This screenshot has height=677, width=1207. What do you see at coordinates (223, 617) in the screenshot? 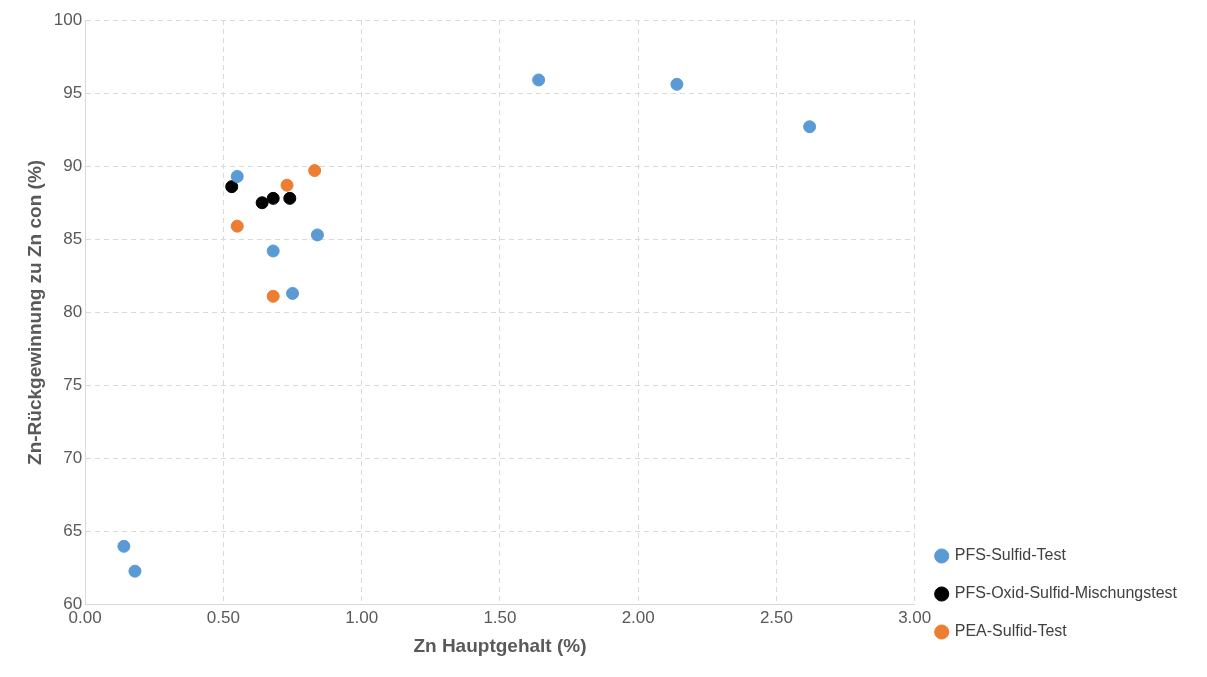
I see `x-tick-label: 0.50` at bounding box center [223, 617].